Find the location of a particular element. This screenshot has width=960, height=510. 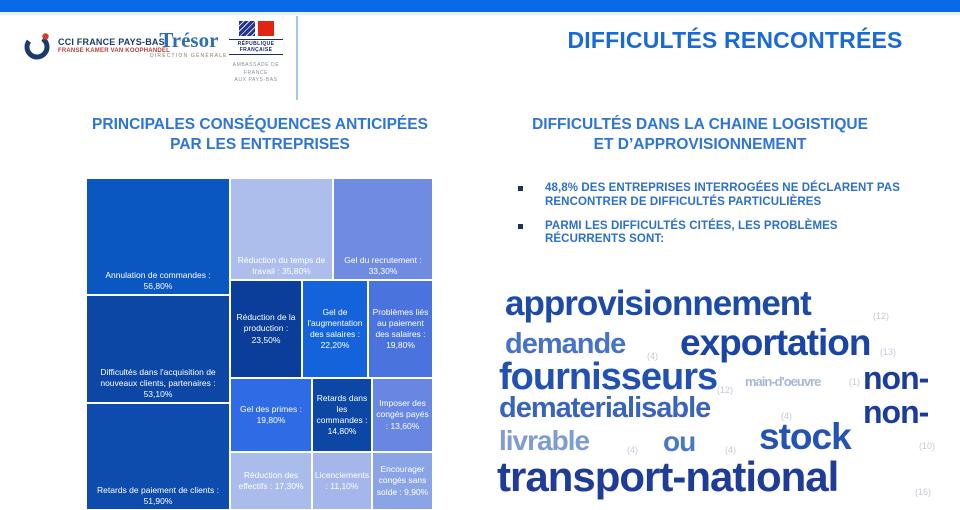

treemap-cell-label: Réduction du temps de travail : 35,80% is located at coordinates (281, 265).